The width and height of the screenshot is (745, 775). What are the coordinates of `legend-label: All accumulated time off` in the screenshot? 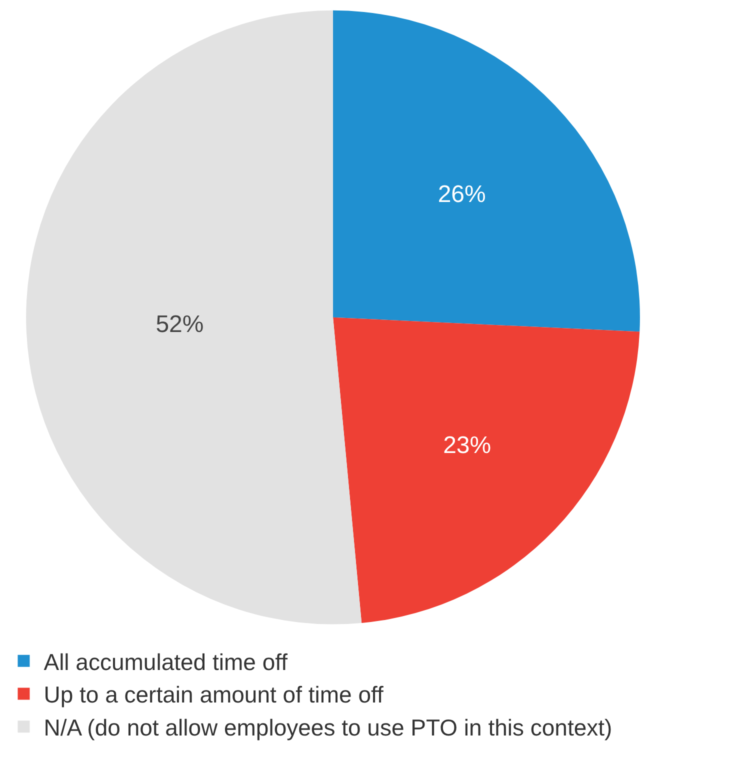 It's located at (166, 661).